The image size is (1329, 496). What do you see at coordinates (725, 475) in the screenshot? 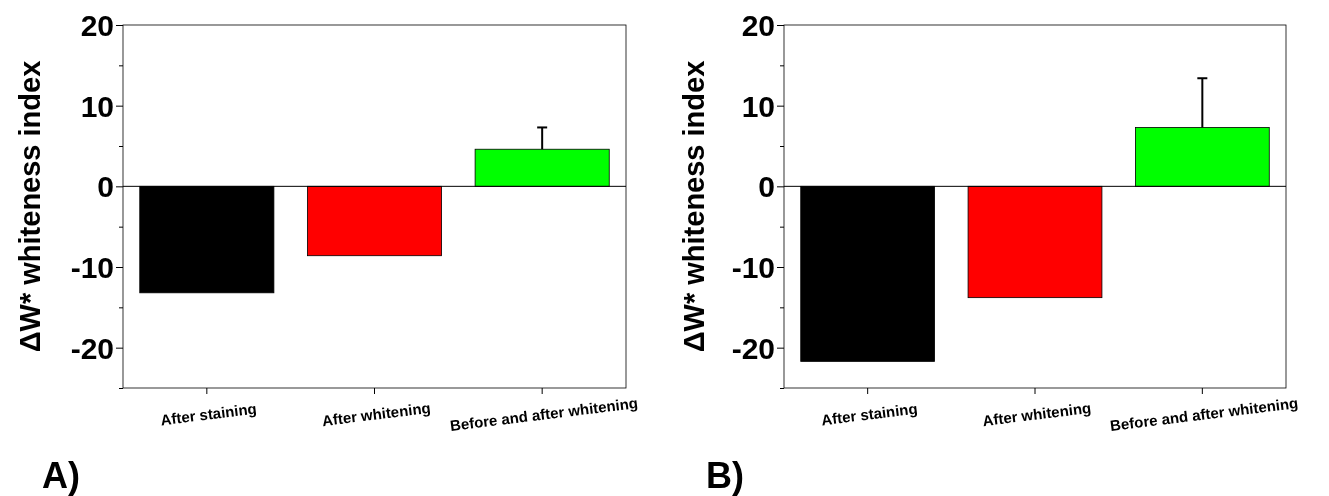
I see `text: B)` at bounding box center [725, 475].